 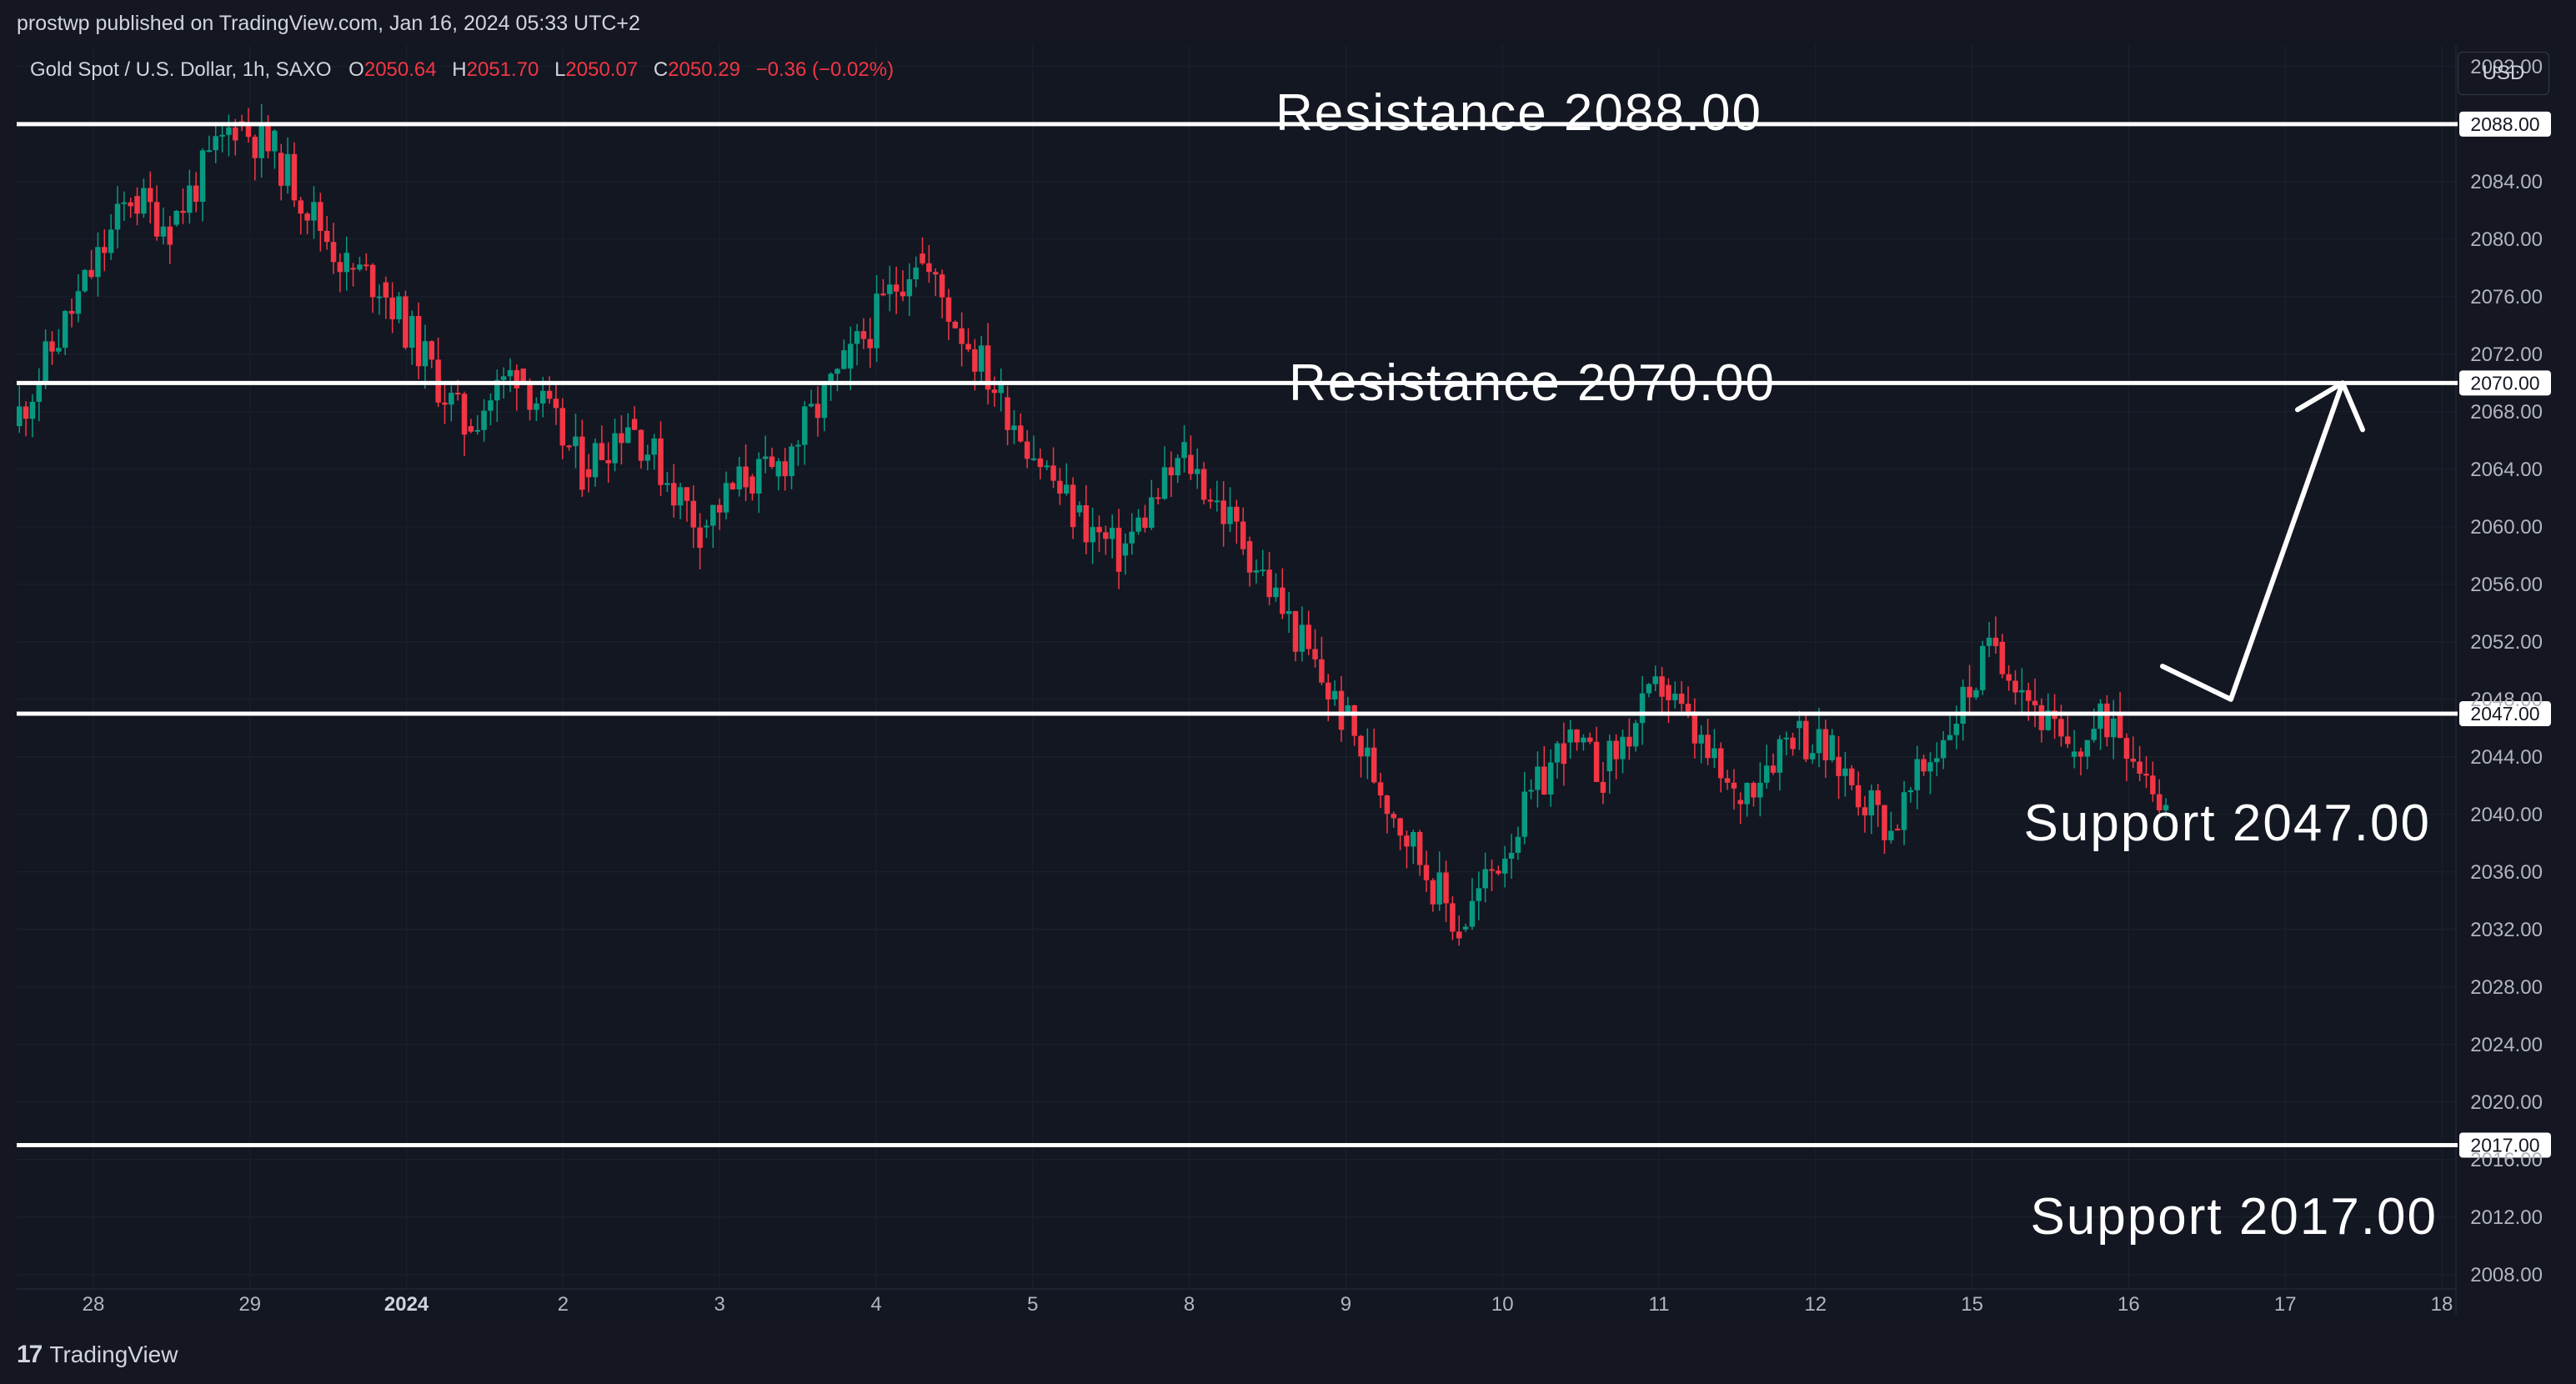 What do you see at coordinates (400, 69) in the screenshot?
I see `open-value: 2050.64` at bounding box center [400, 69].